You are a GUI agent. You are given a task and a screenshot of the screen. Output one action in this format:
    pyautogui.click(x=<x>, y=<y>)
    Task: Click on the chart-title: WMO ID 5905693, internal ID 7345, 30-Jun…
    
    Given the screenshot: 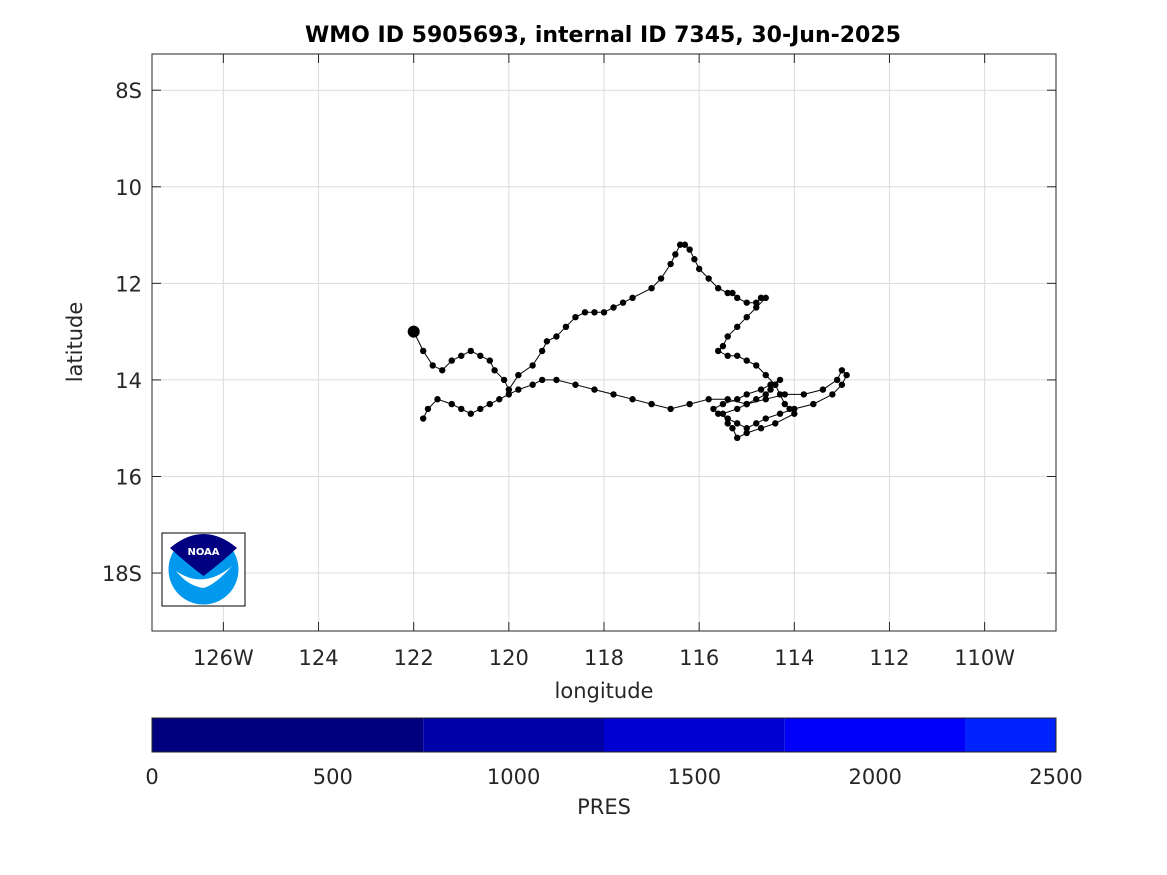 What is the action you would take?
    pyautogui.click(x=603, y=35)
    